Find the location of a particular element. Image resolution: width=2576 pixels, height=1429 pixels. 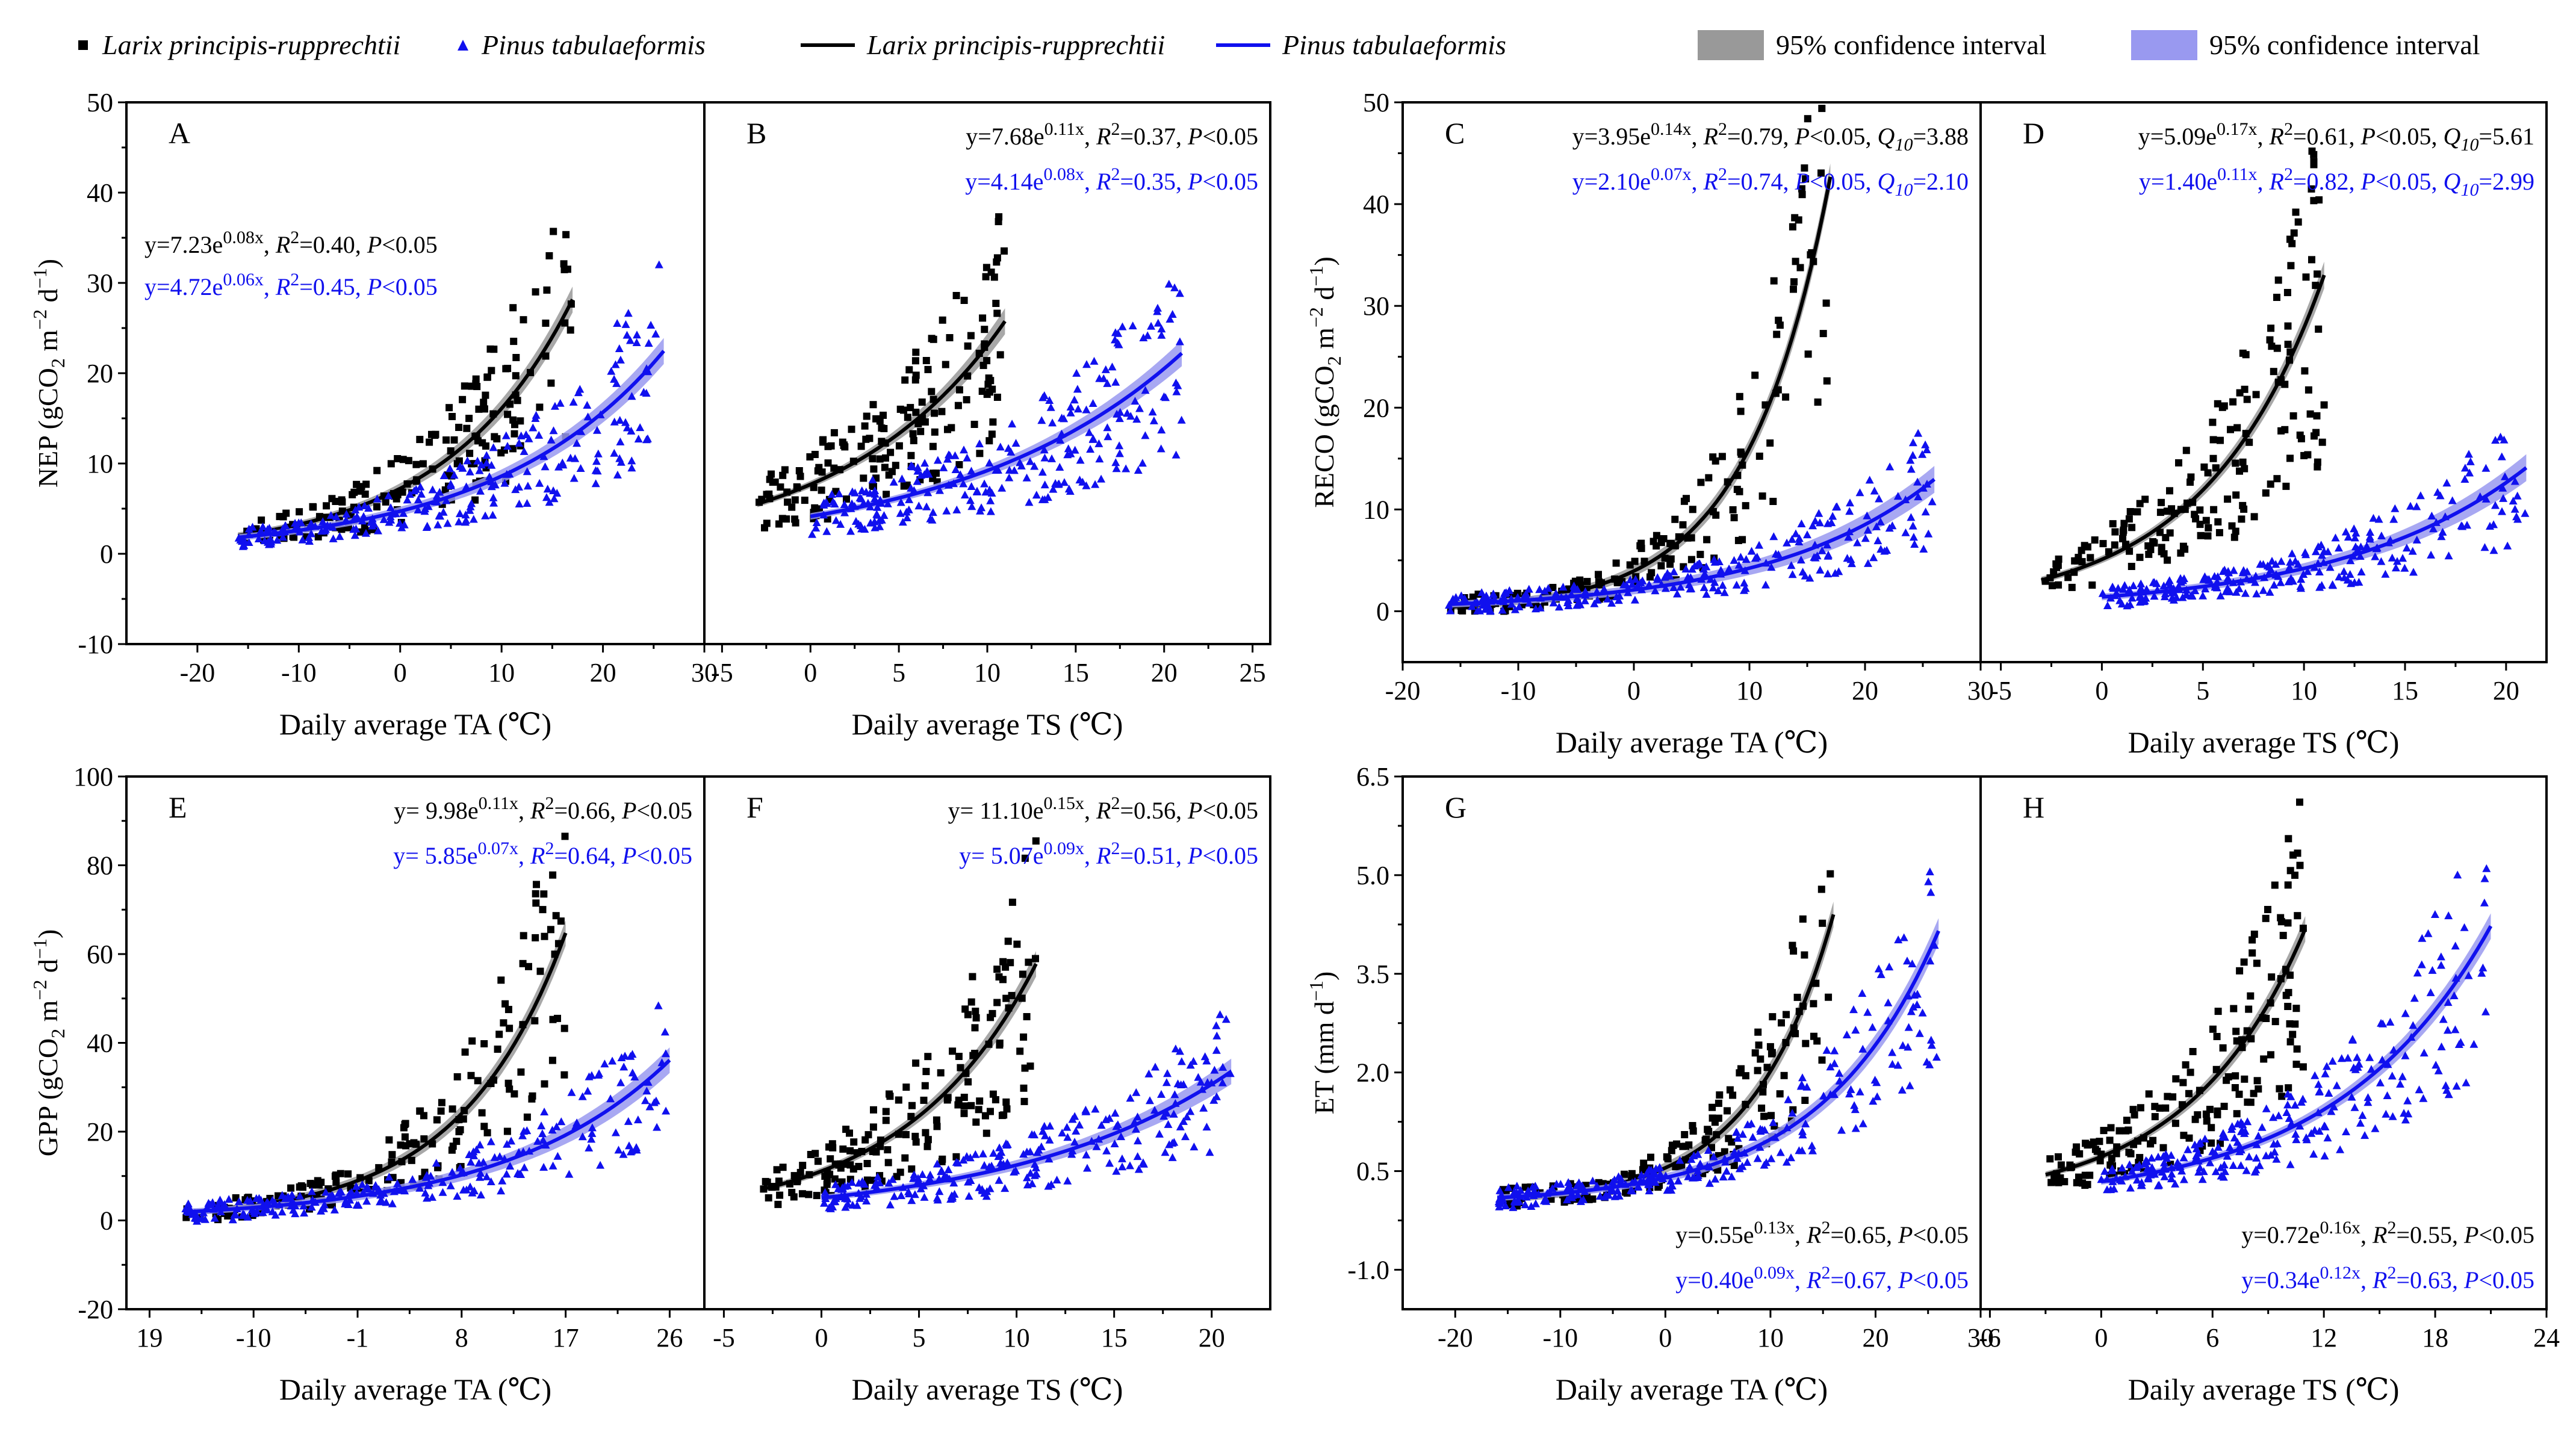

fit-line is located at coordinates (2296, 1054).